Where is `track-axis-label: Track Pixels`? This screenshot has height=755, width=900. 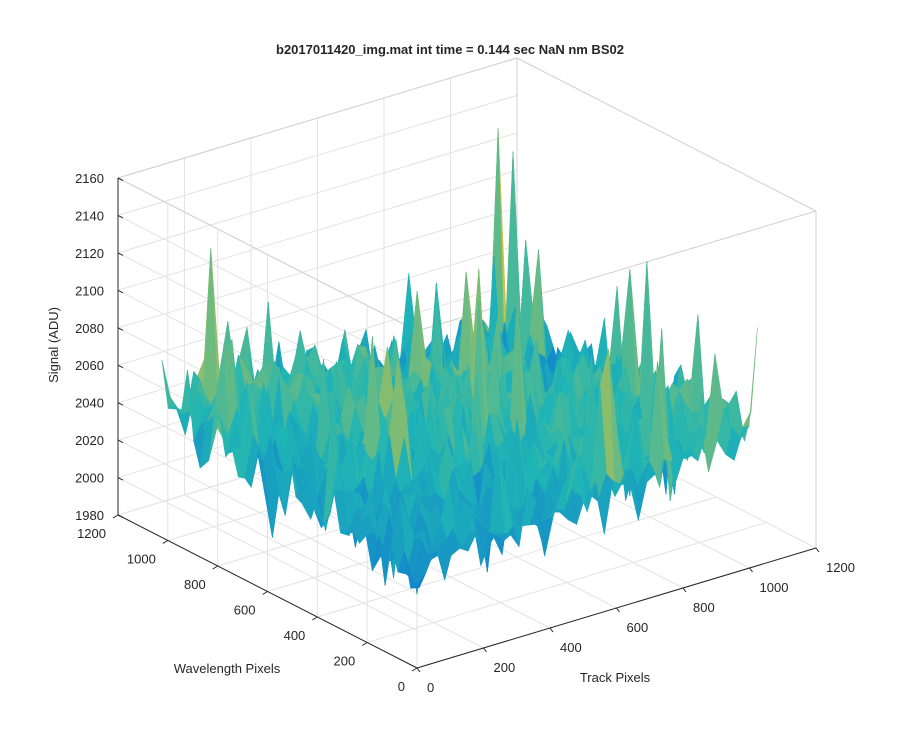 track-axis-label: Track Pixels is located at coordinates (615, 677).